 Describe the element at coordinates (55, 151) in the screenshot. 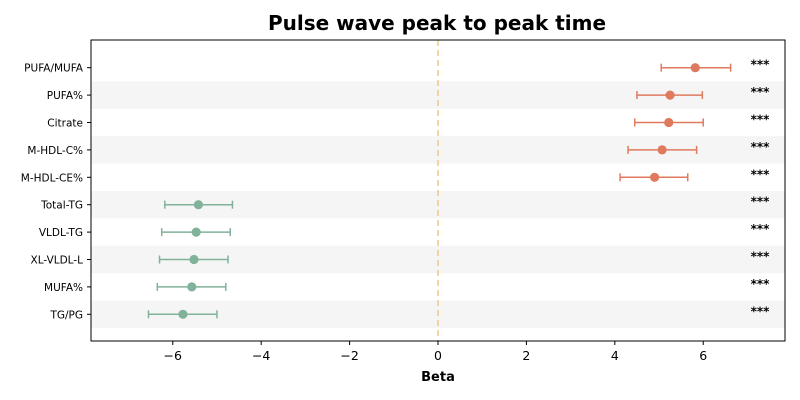

I see `category-label: M-HDL-C%` at that location.